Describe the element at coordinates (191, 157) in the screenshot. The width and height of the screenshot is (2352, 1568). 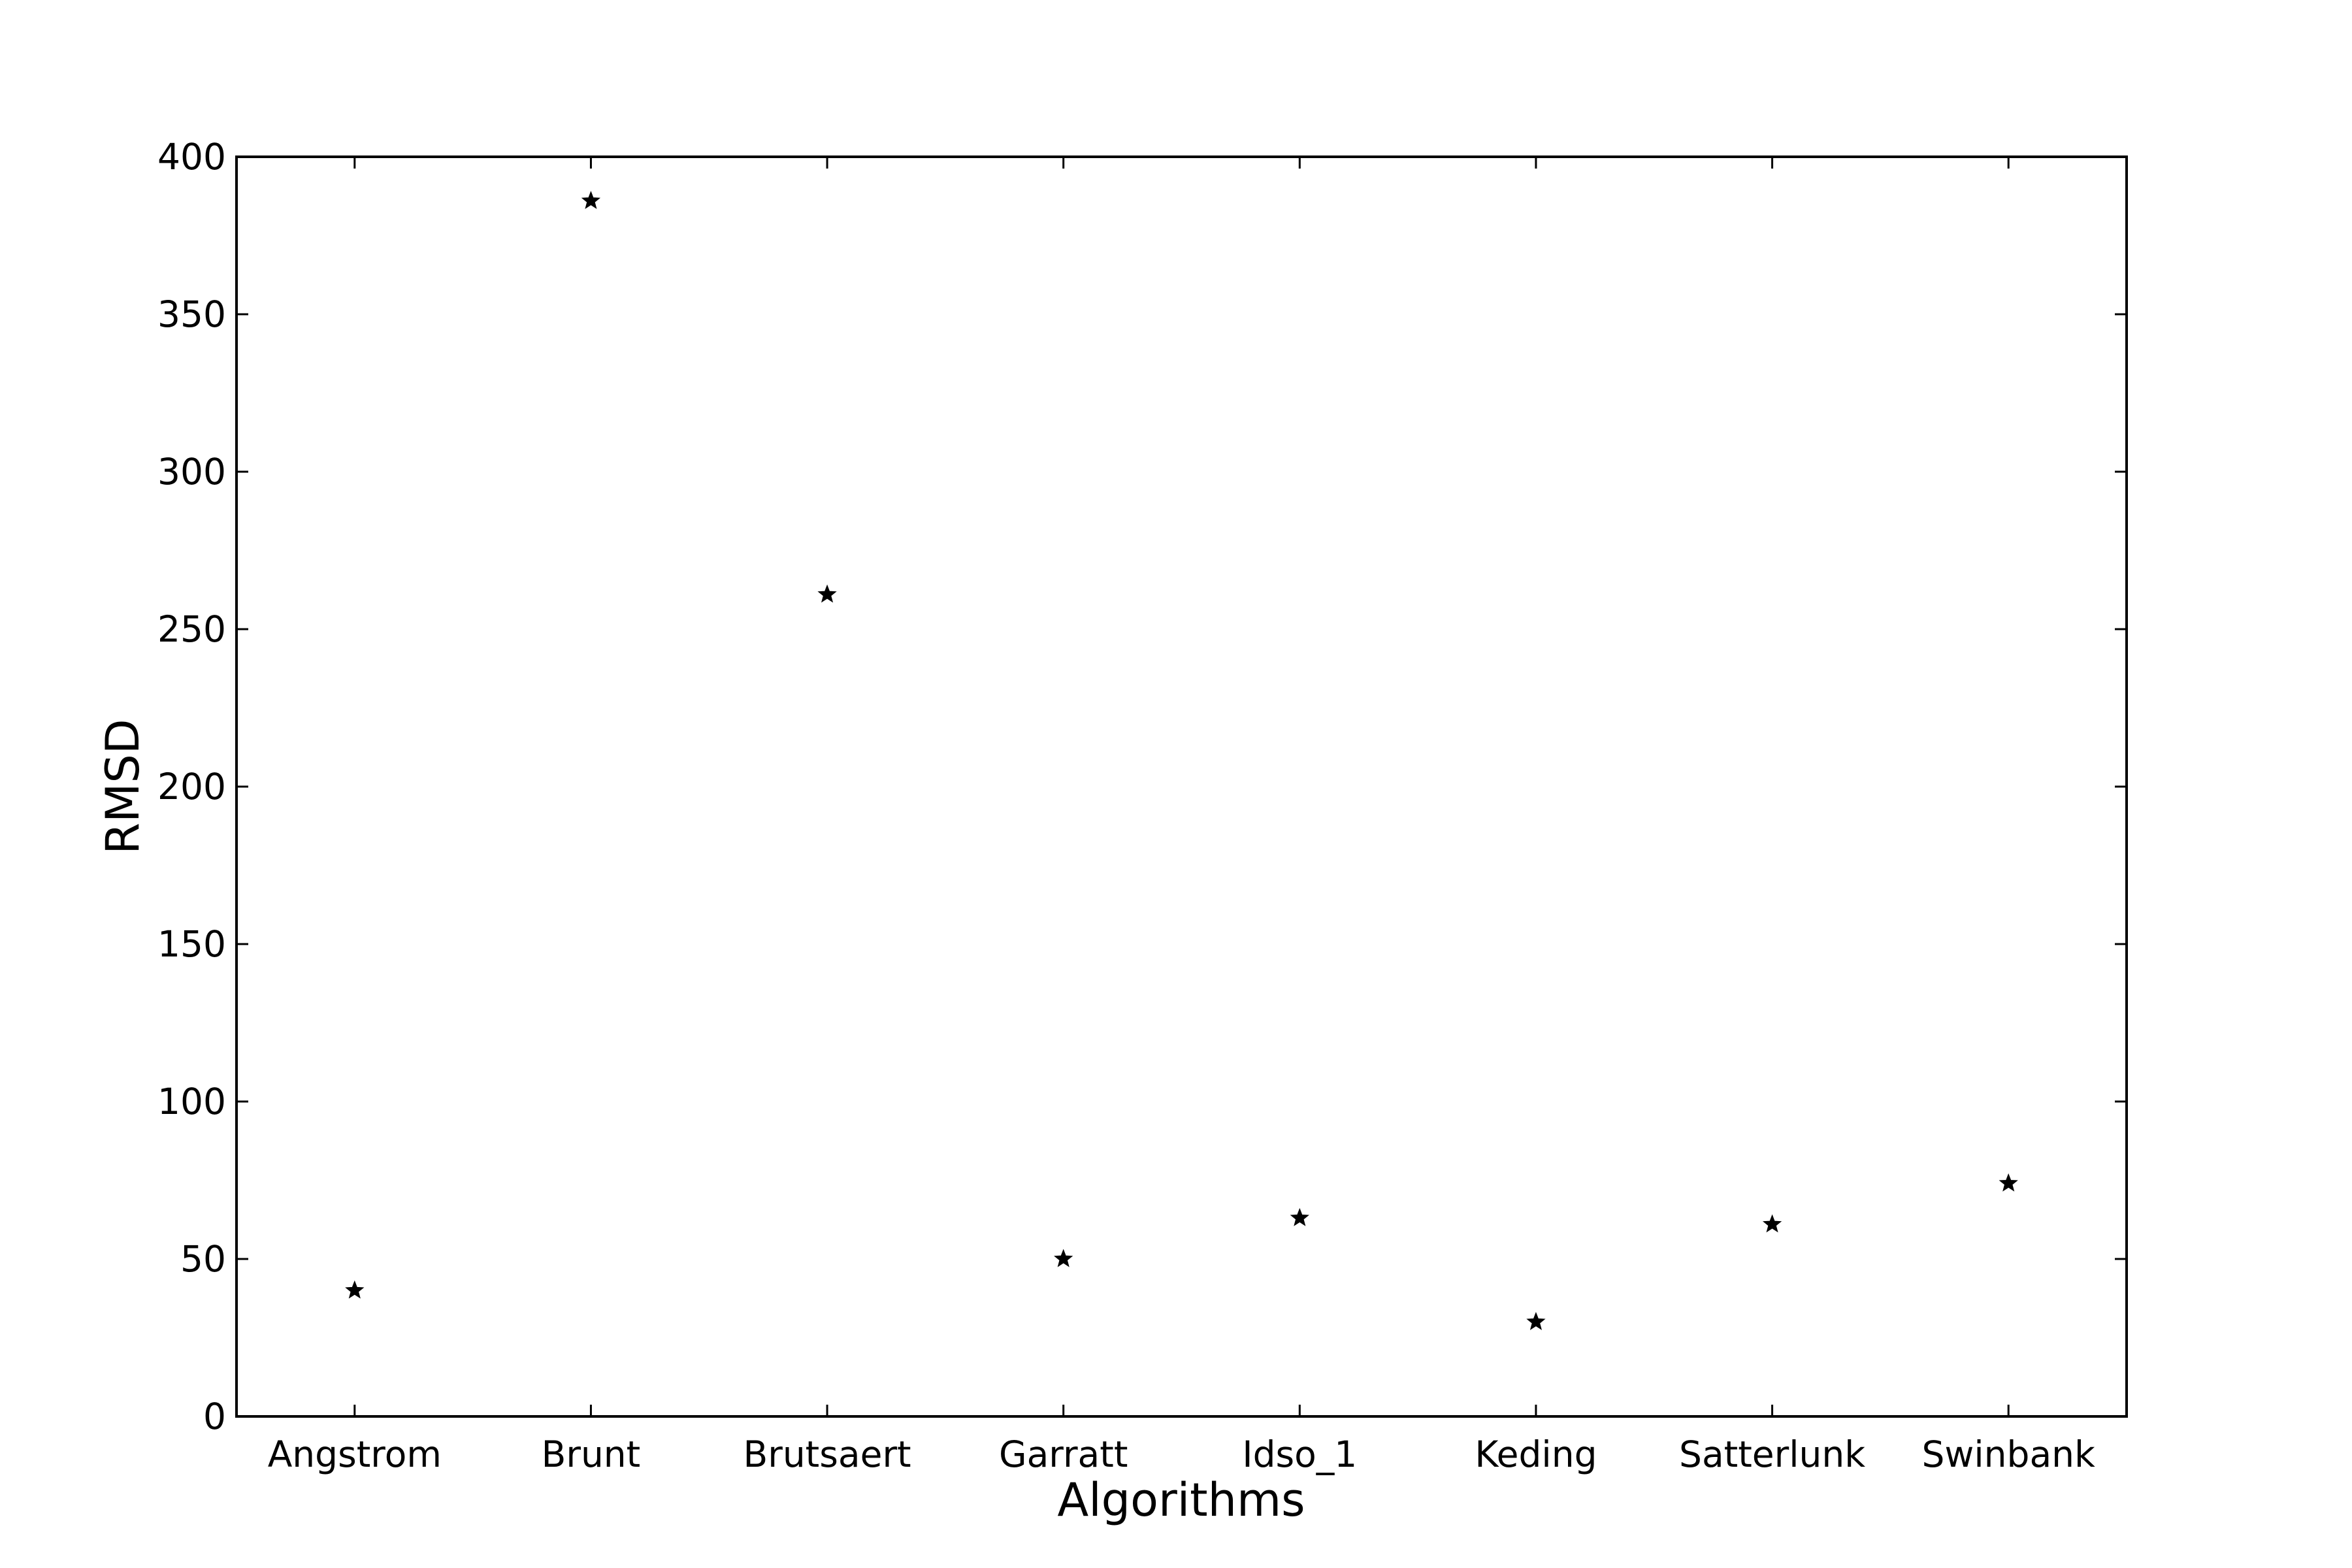
I see `y-tick-label: 400` at that location.